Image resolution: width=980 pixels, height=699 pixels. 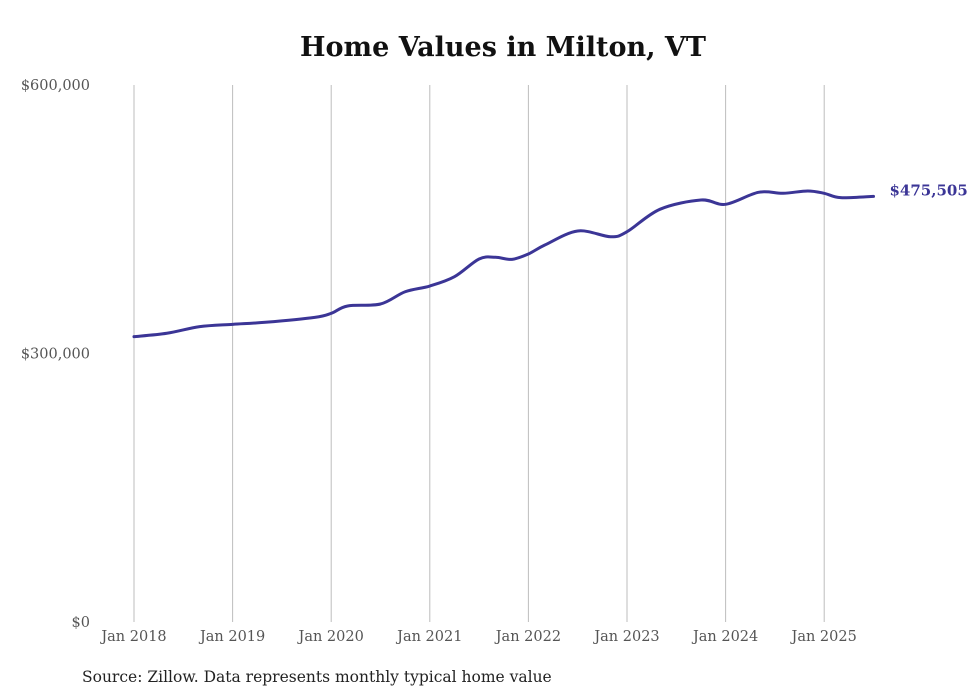 I want to click on y-tick-label: $600,000, so click(x=55, y=86).